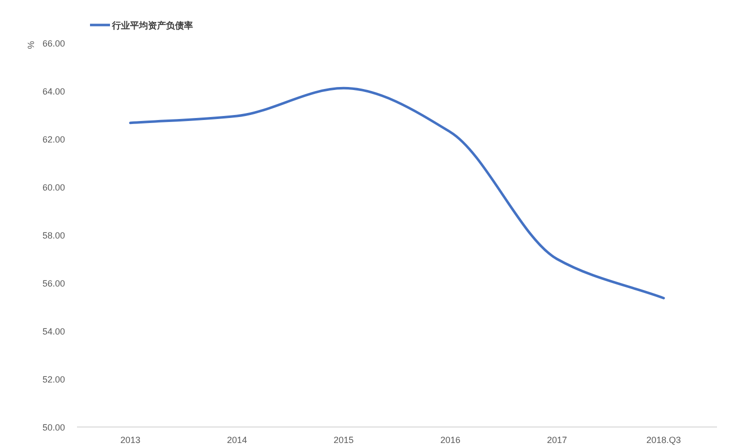 The height and width of the screenshot is (448, 729). Describe the element at coordinates (53, 379) in the screenshot. I see `y-tick-label: 52.00` at that location.